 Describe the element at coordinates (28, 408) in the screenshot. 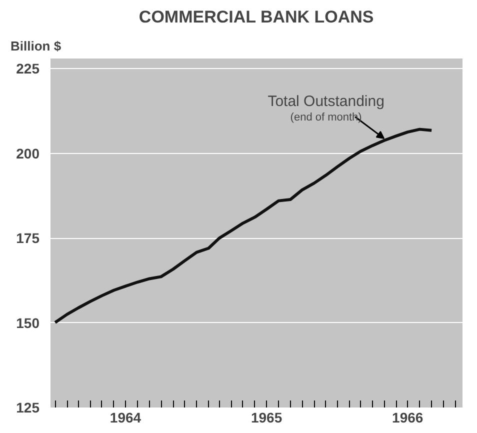

I see `y-tick-label: 125` at that location.